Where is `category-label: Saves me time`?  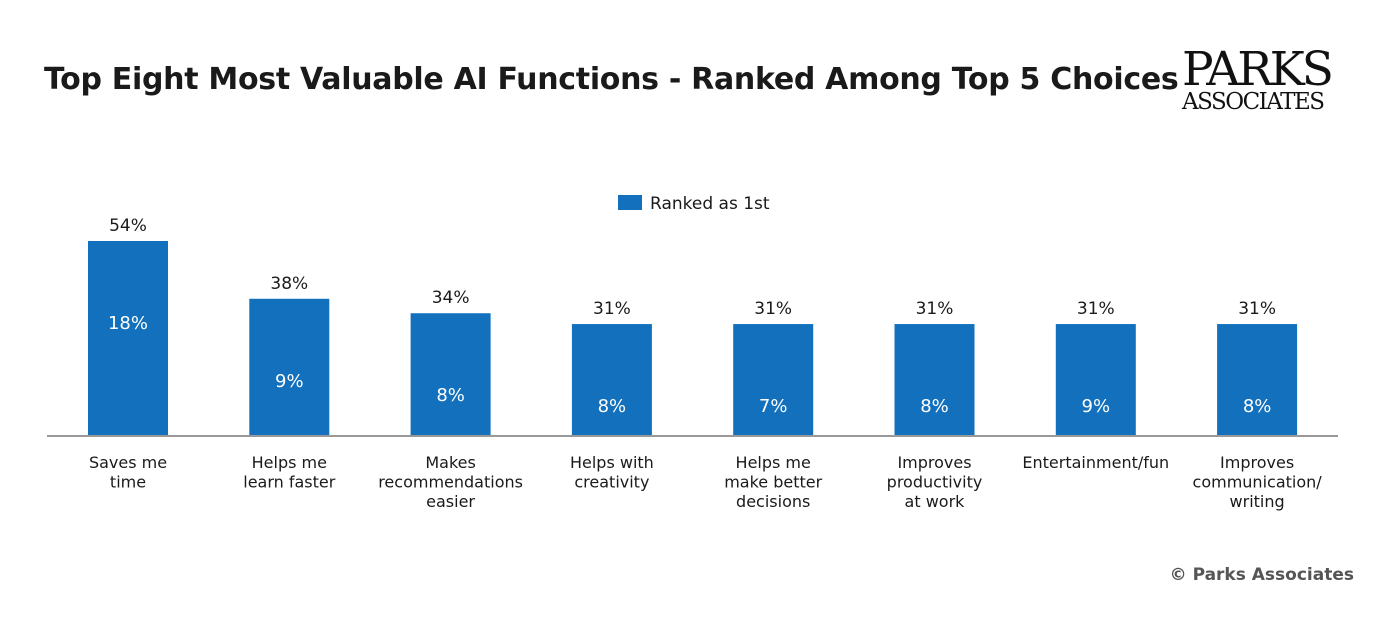
category-label: Saves me time is located at coordinates (128, 472).